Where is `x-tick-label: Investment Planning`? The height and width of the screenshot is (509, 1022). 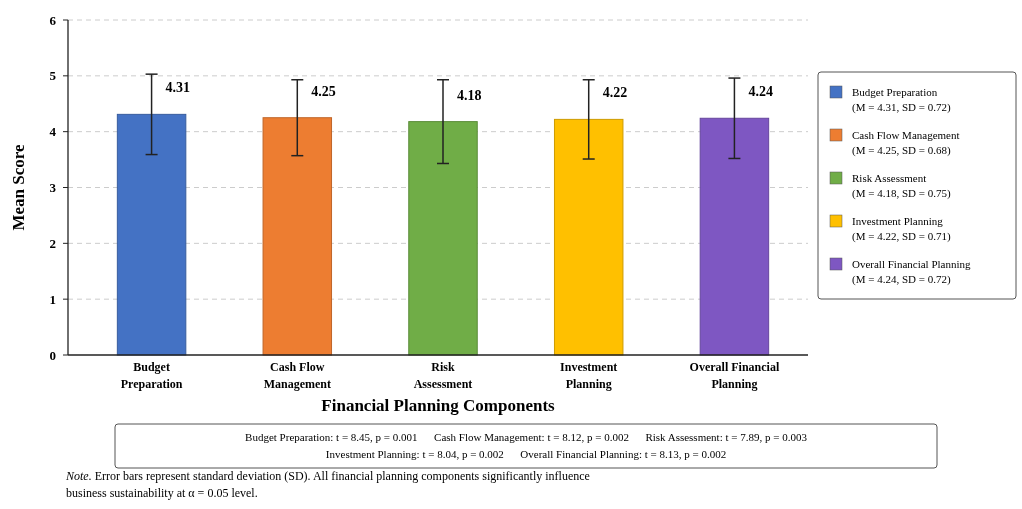 x-tick-label: Investment Planning is located at coordinates (589, 375).